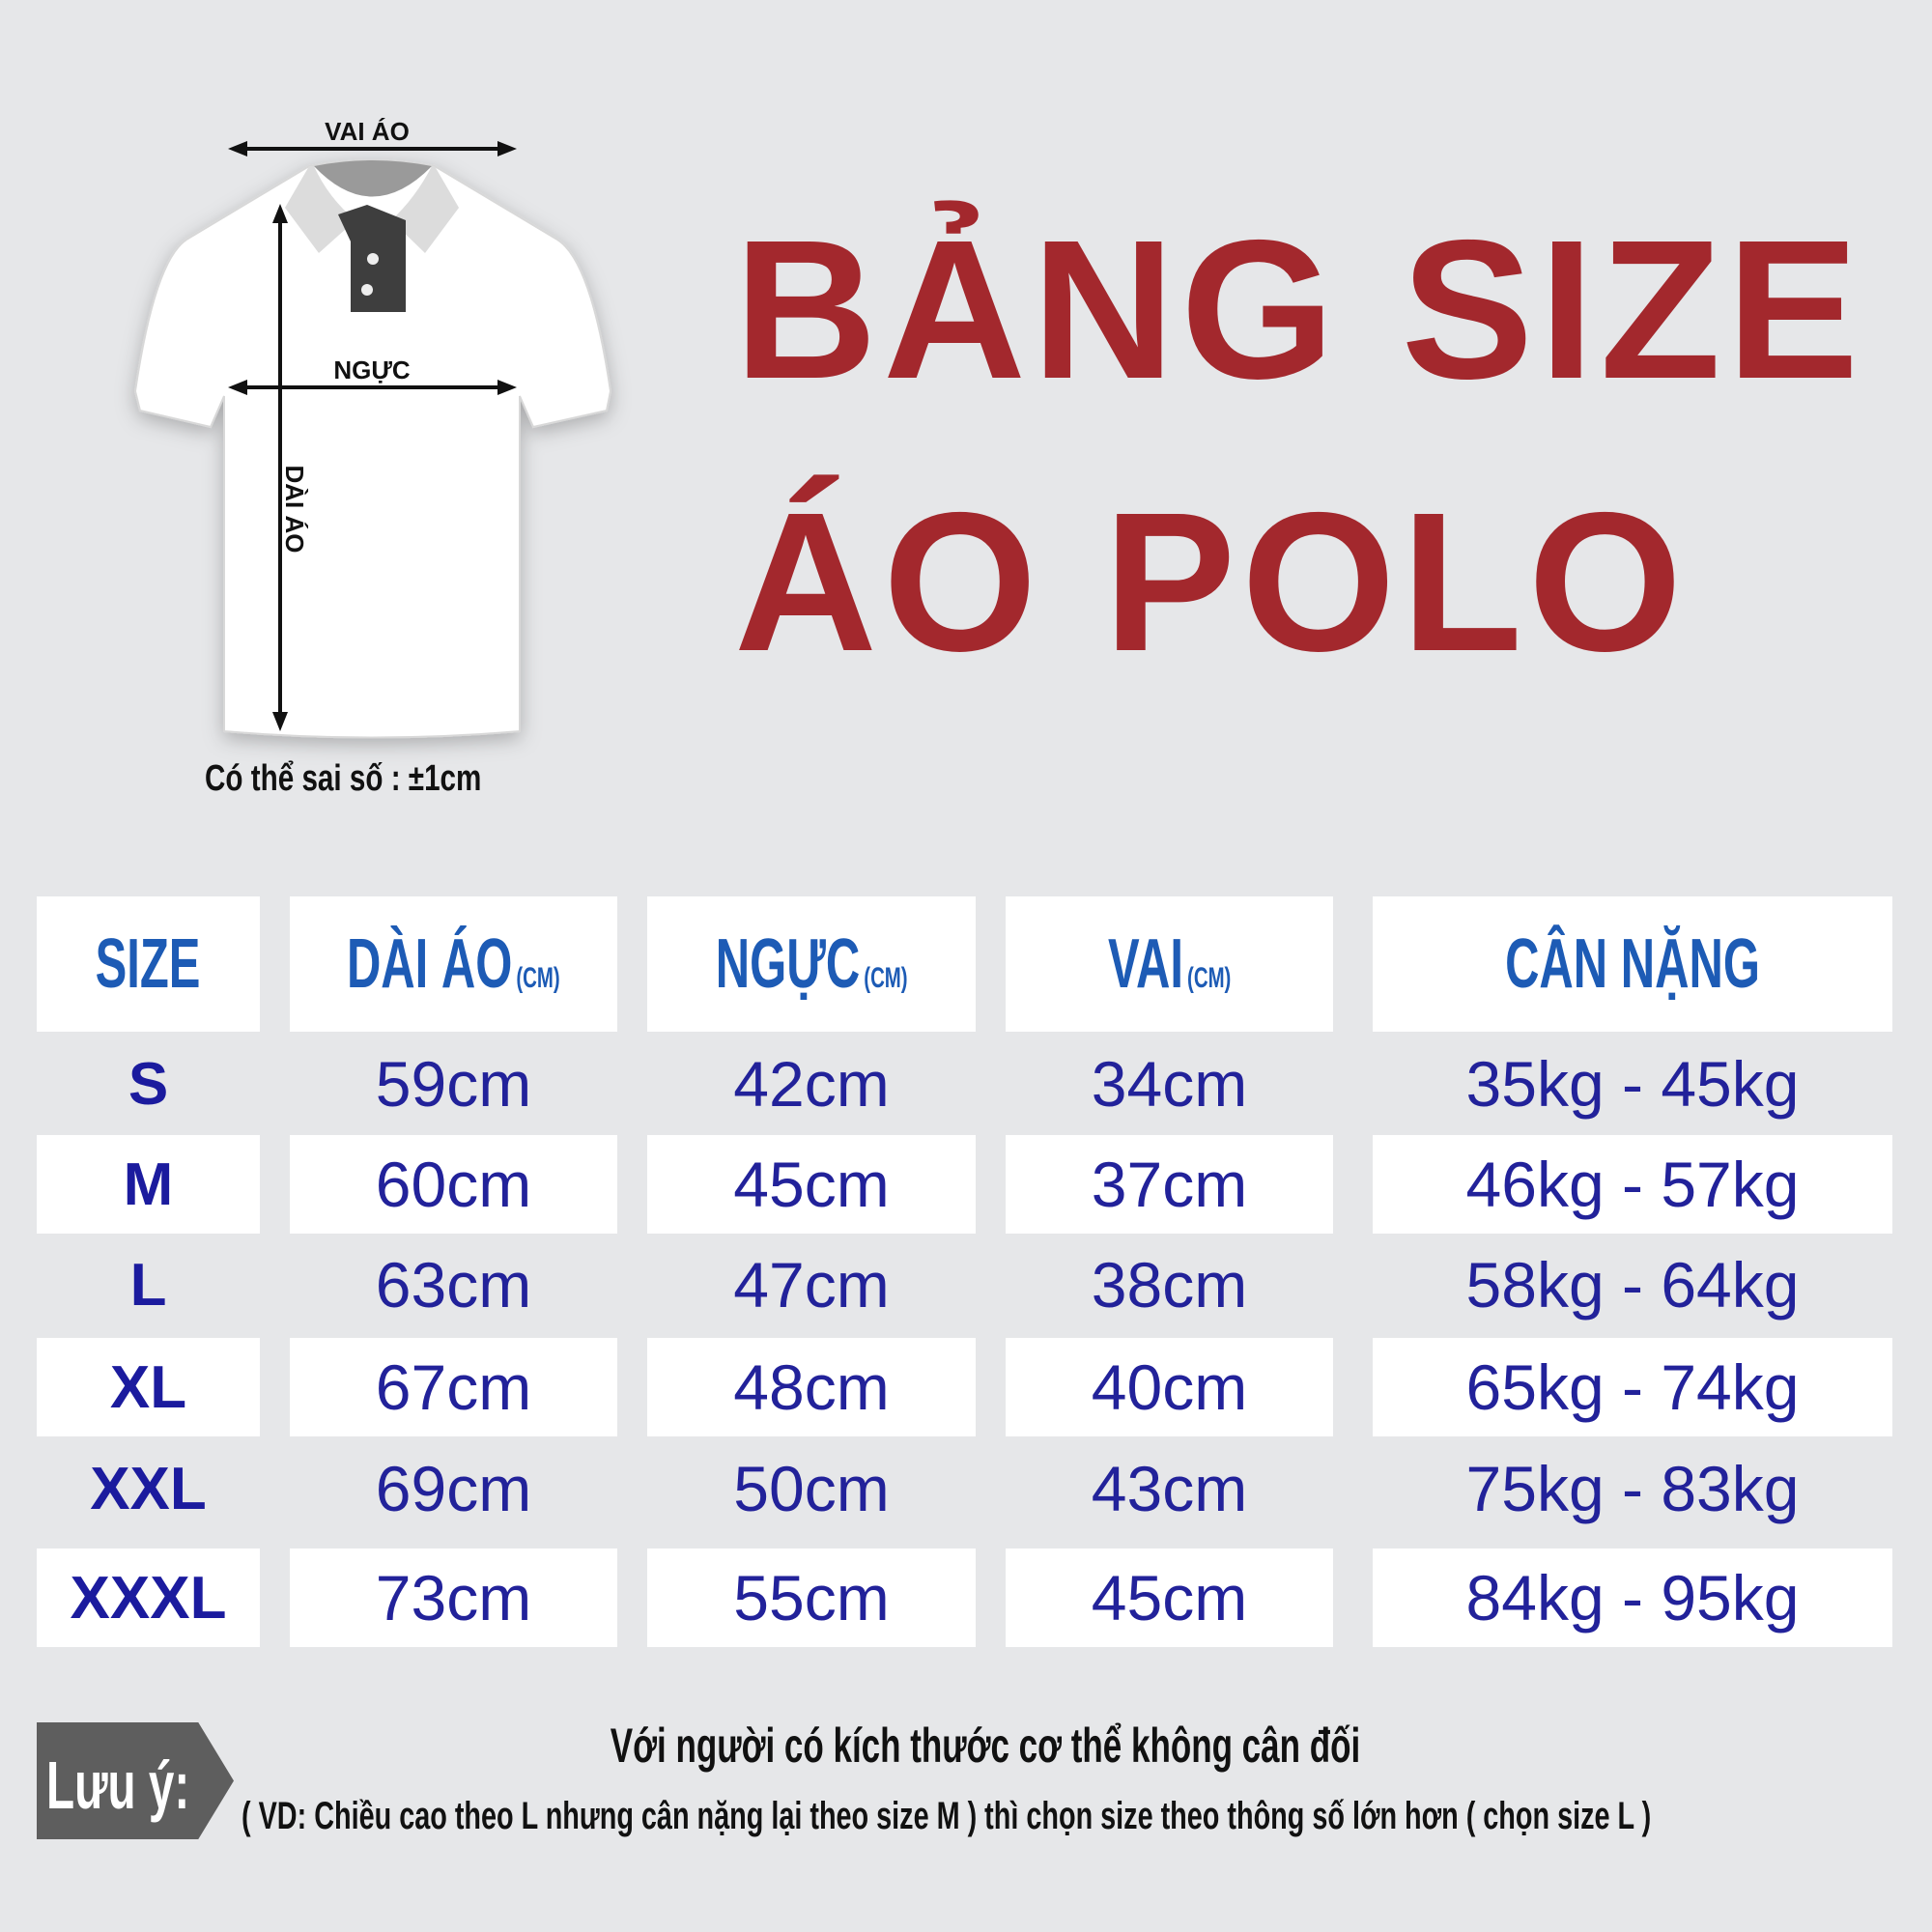  I want to click on table-cell-length: 67cm, so click(453, 1387).